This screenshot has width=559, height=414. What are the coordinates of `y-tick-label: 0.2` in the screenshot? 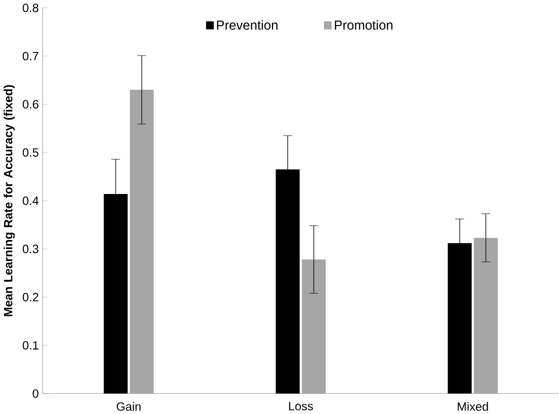 It's located at (30, 297).